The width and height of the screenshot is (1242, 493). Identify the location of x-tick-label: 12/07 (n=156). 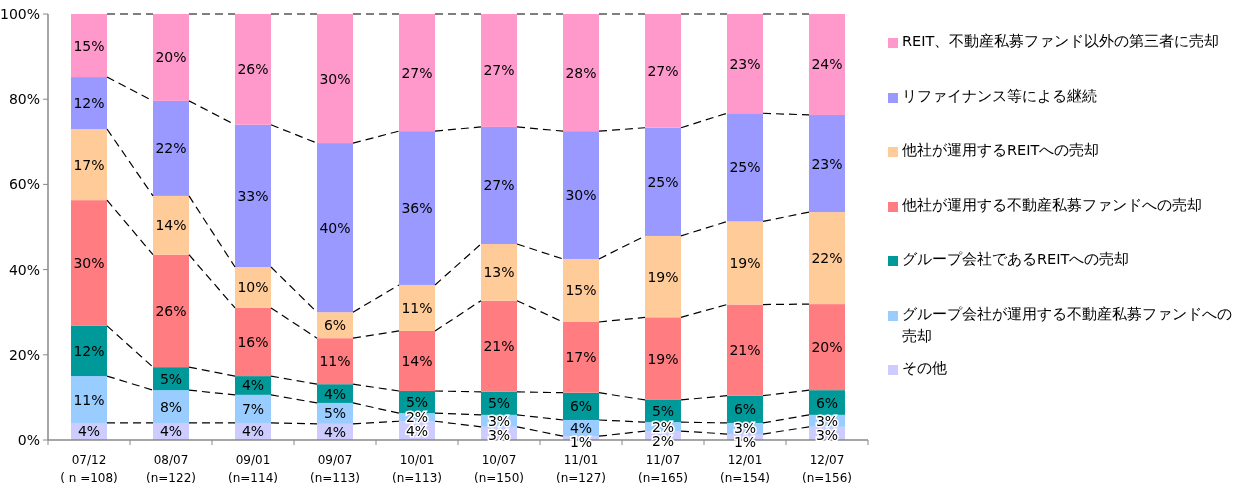
(827, 469).